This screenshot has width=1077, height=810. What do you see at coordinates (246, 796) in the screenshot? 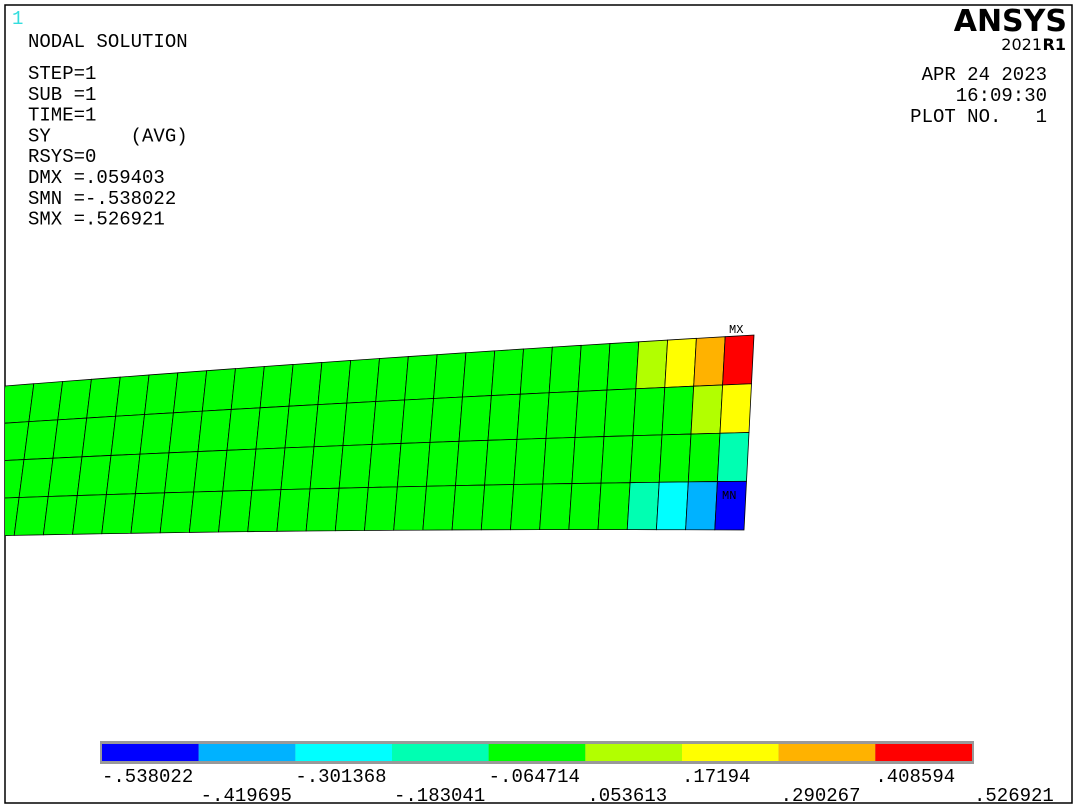
I see `legend-label: -.419695` at bounding box center [246, 796].